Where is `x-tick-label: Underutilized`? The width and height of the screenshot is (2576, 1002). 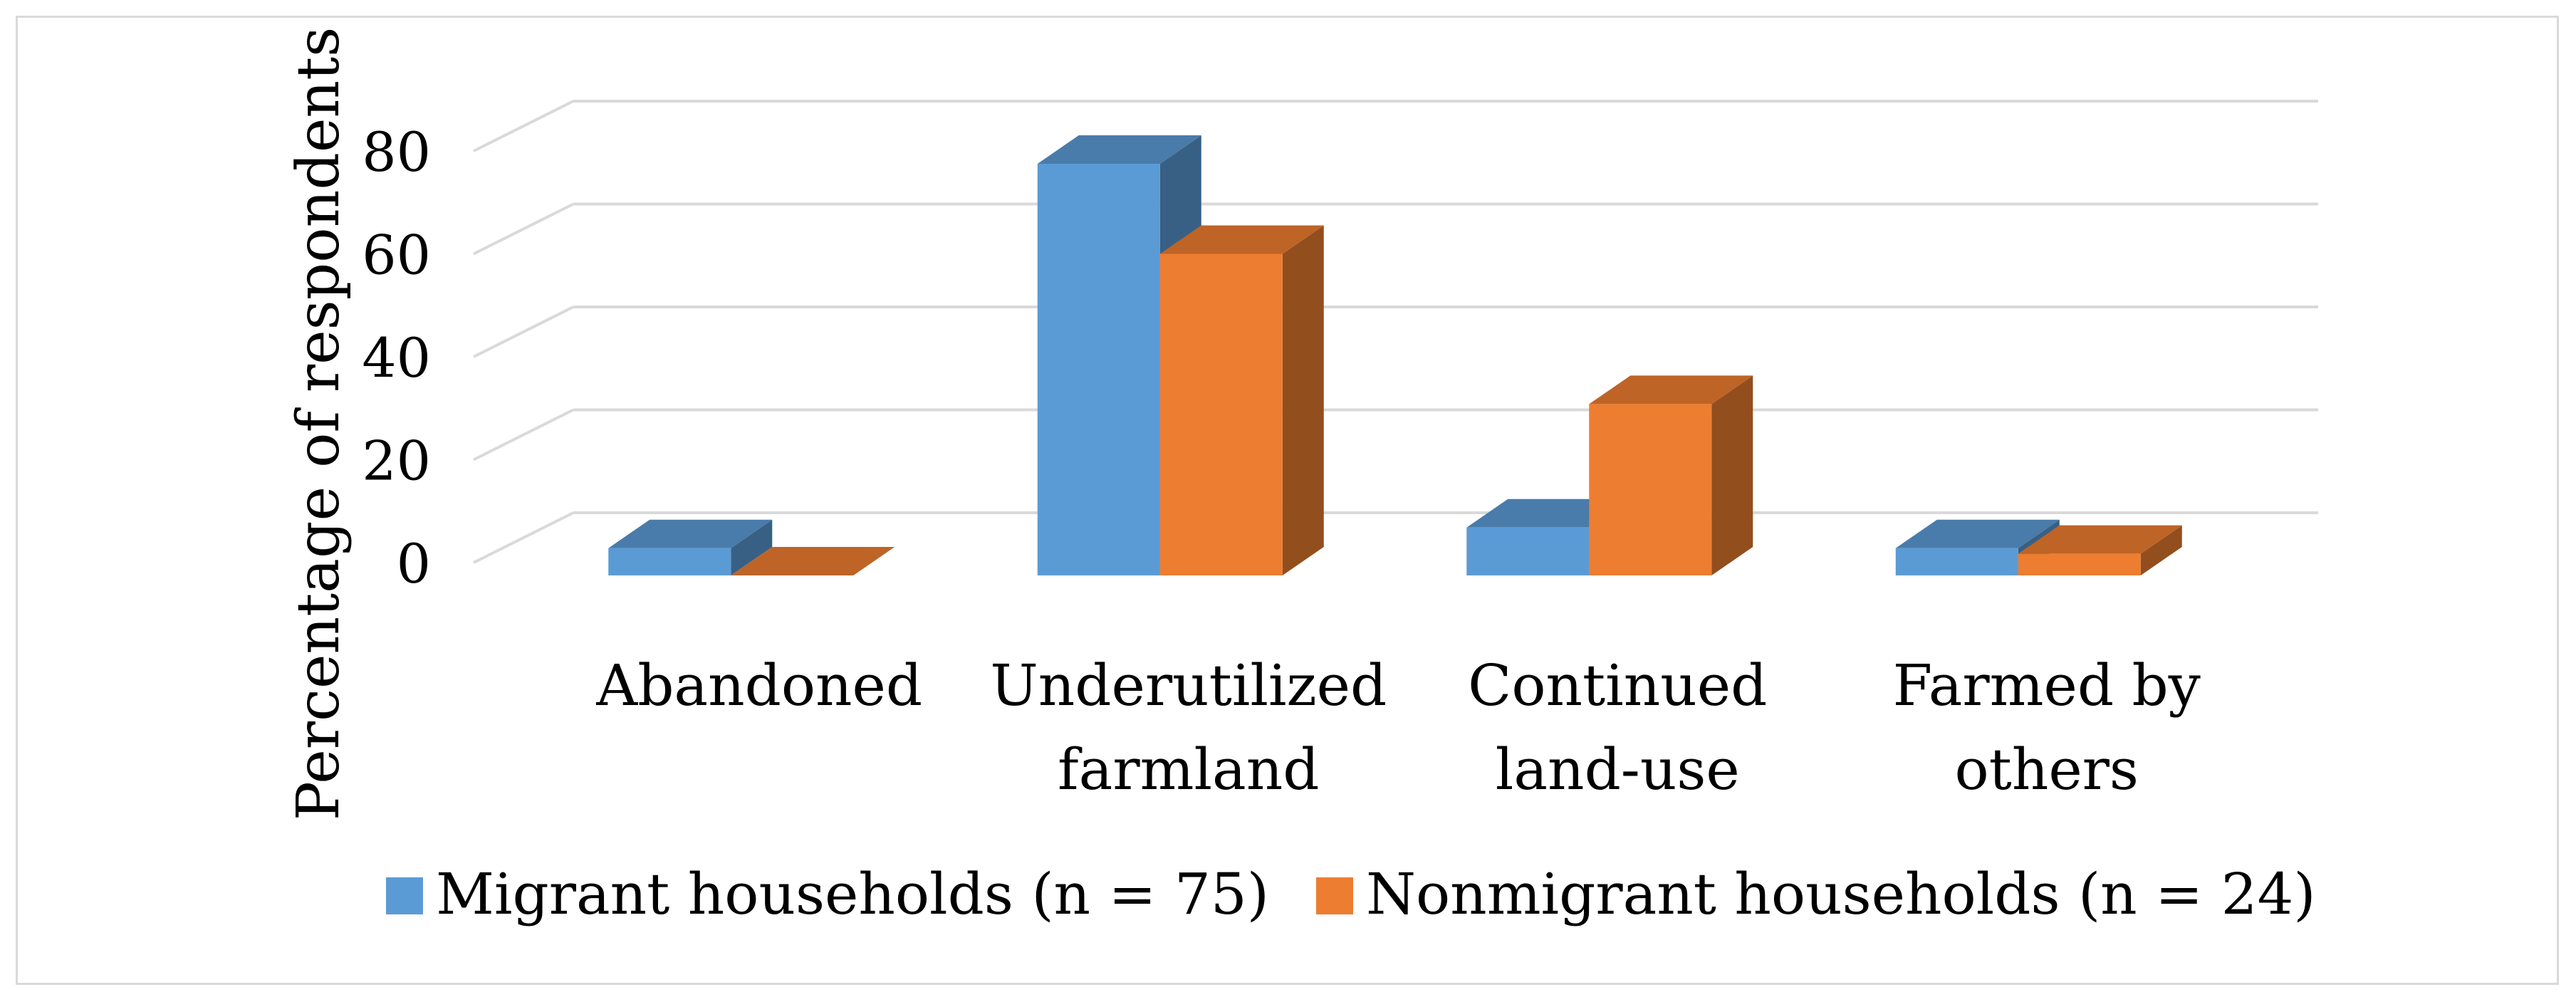 x-tick-label: Underutilized is located at coordinates (1188, 685).